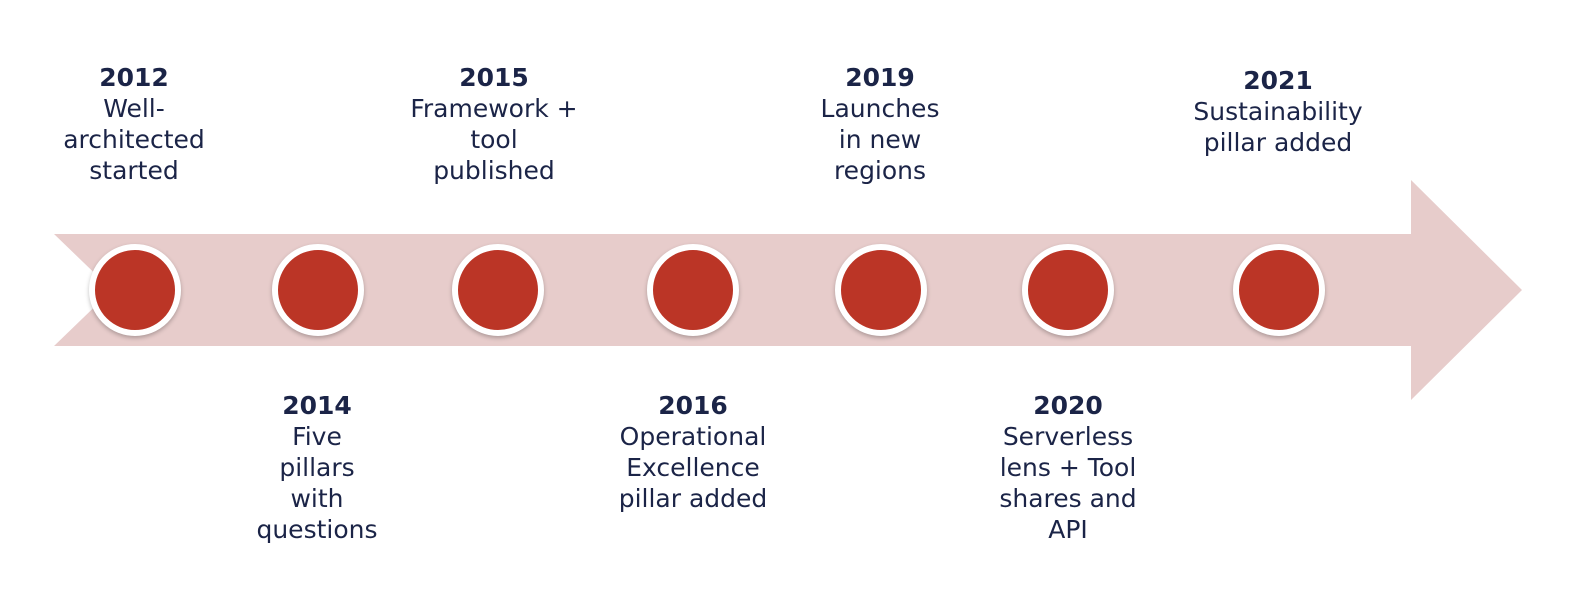  I want to click on event-2014: 2014 Five pillars with questions, so click(317, 467).